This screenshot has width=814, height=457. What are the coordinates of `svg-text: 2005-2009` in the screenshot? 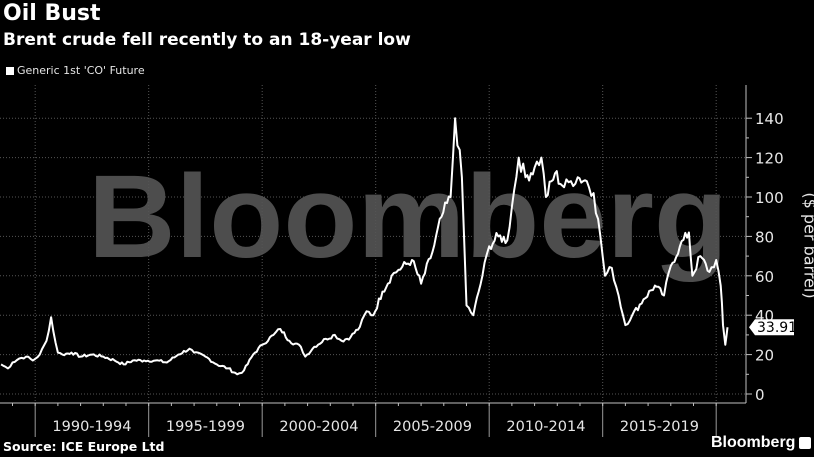 It's located at (432, 427).